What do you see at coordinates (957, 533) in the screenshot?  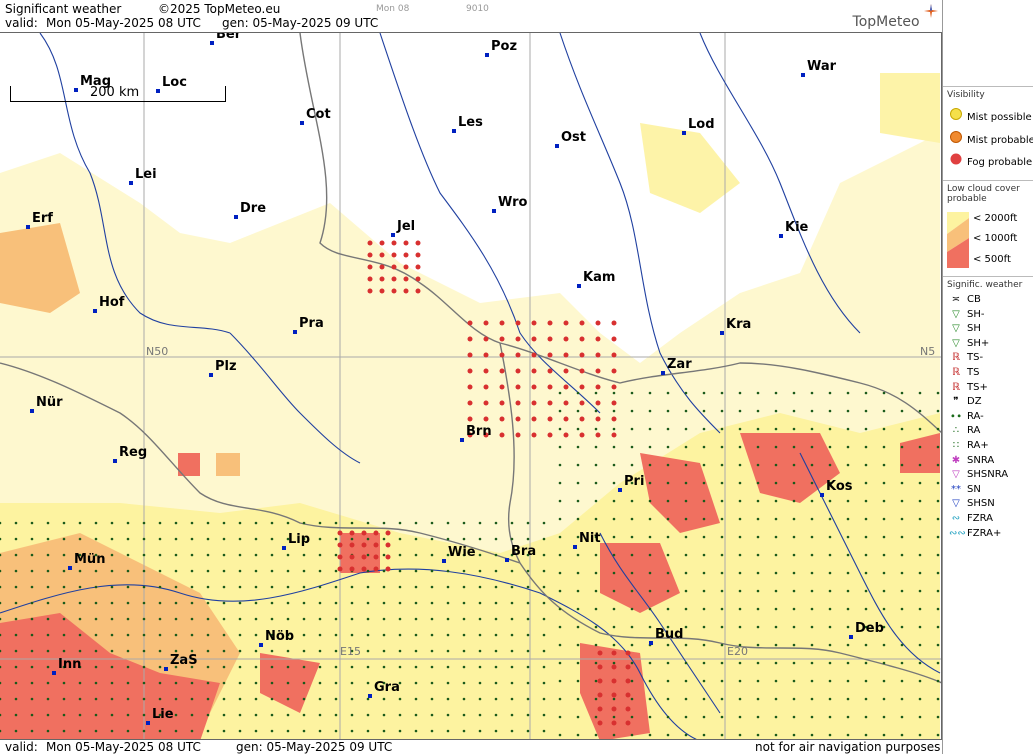 I see `weather-symbol-icon: ∾∾` at bounding box center [957, 533].